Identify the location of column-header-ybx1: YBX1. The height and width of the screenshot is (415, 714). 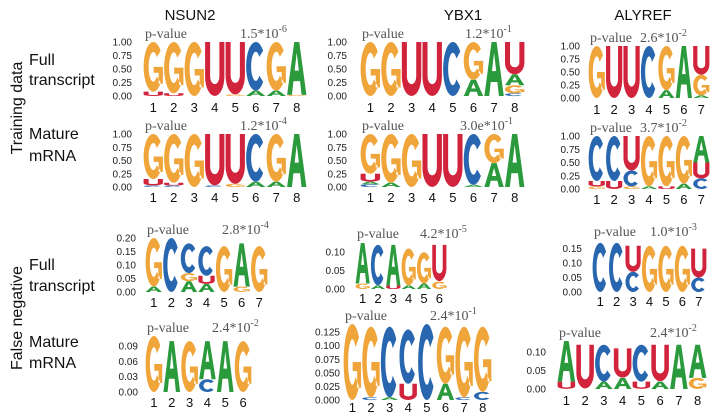
(463, 15).